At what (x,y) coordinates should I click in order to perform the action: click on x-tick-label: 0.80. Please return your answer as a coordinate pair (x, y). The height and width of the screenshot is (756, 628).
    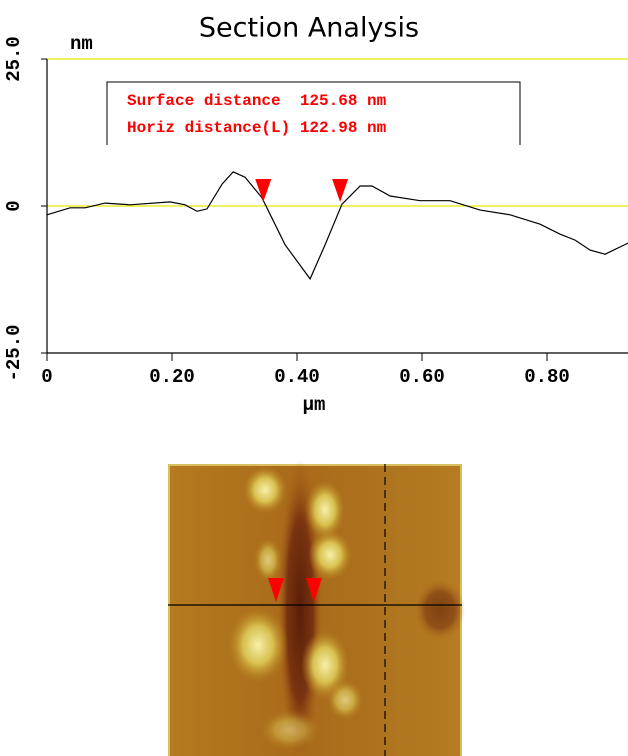
    Looking at the image, I should click on (547, 377).